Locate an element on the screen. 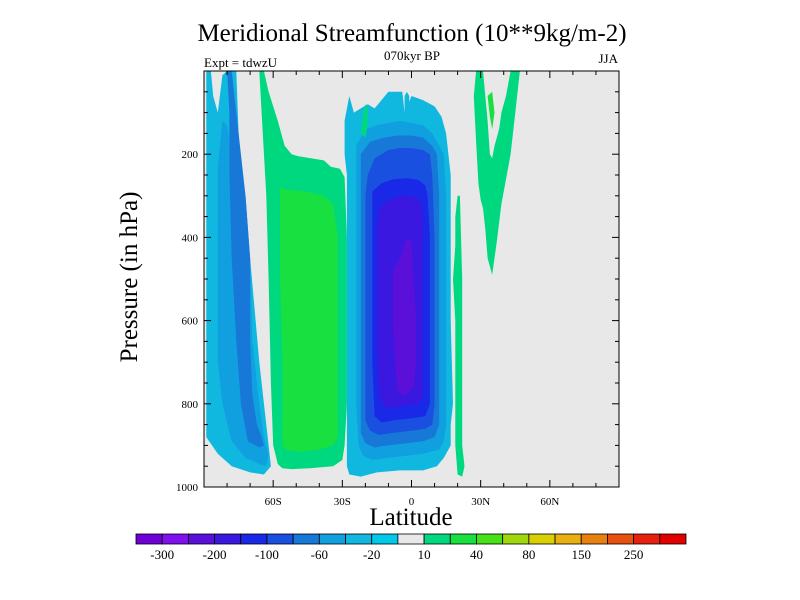 The height and width of the screenshot is (600, 800). x-tick-label: 60S is located at coordinates (273, 502).